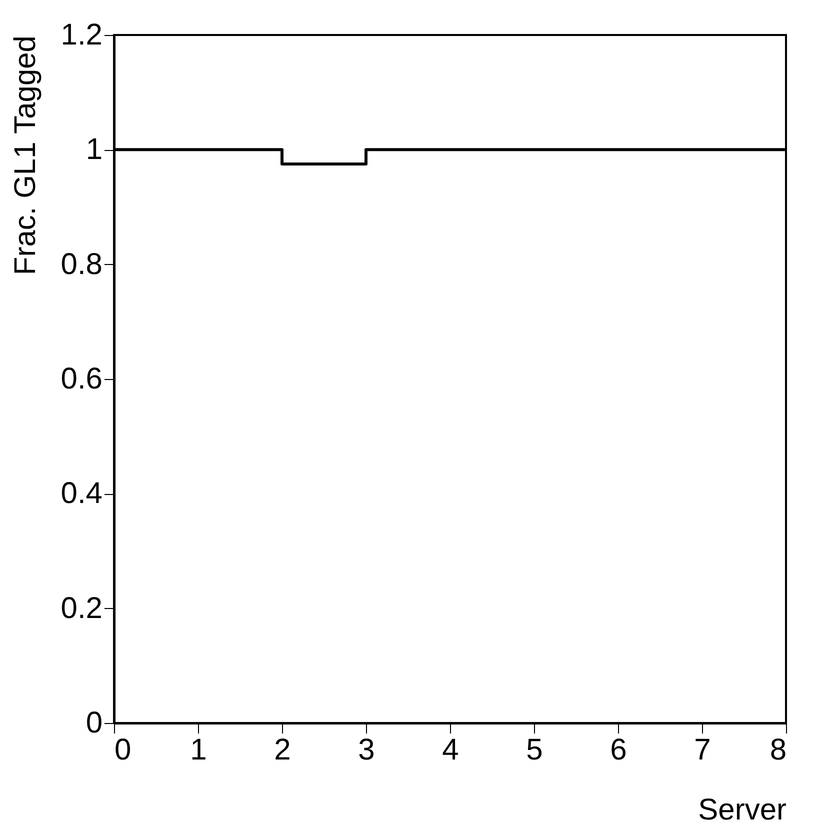 The height and width of the screenshot is (826, 833). What do you see at coordinates (94, 149) in the screenshot?
I see `y-tick-label: 1` at bounding box center [94, 149].